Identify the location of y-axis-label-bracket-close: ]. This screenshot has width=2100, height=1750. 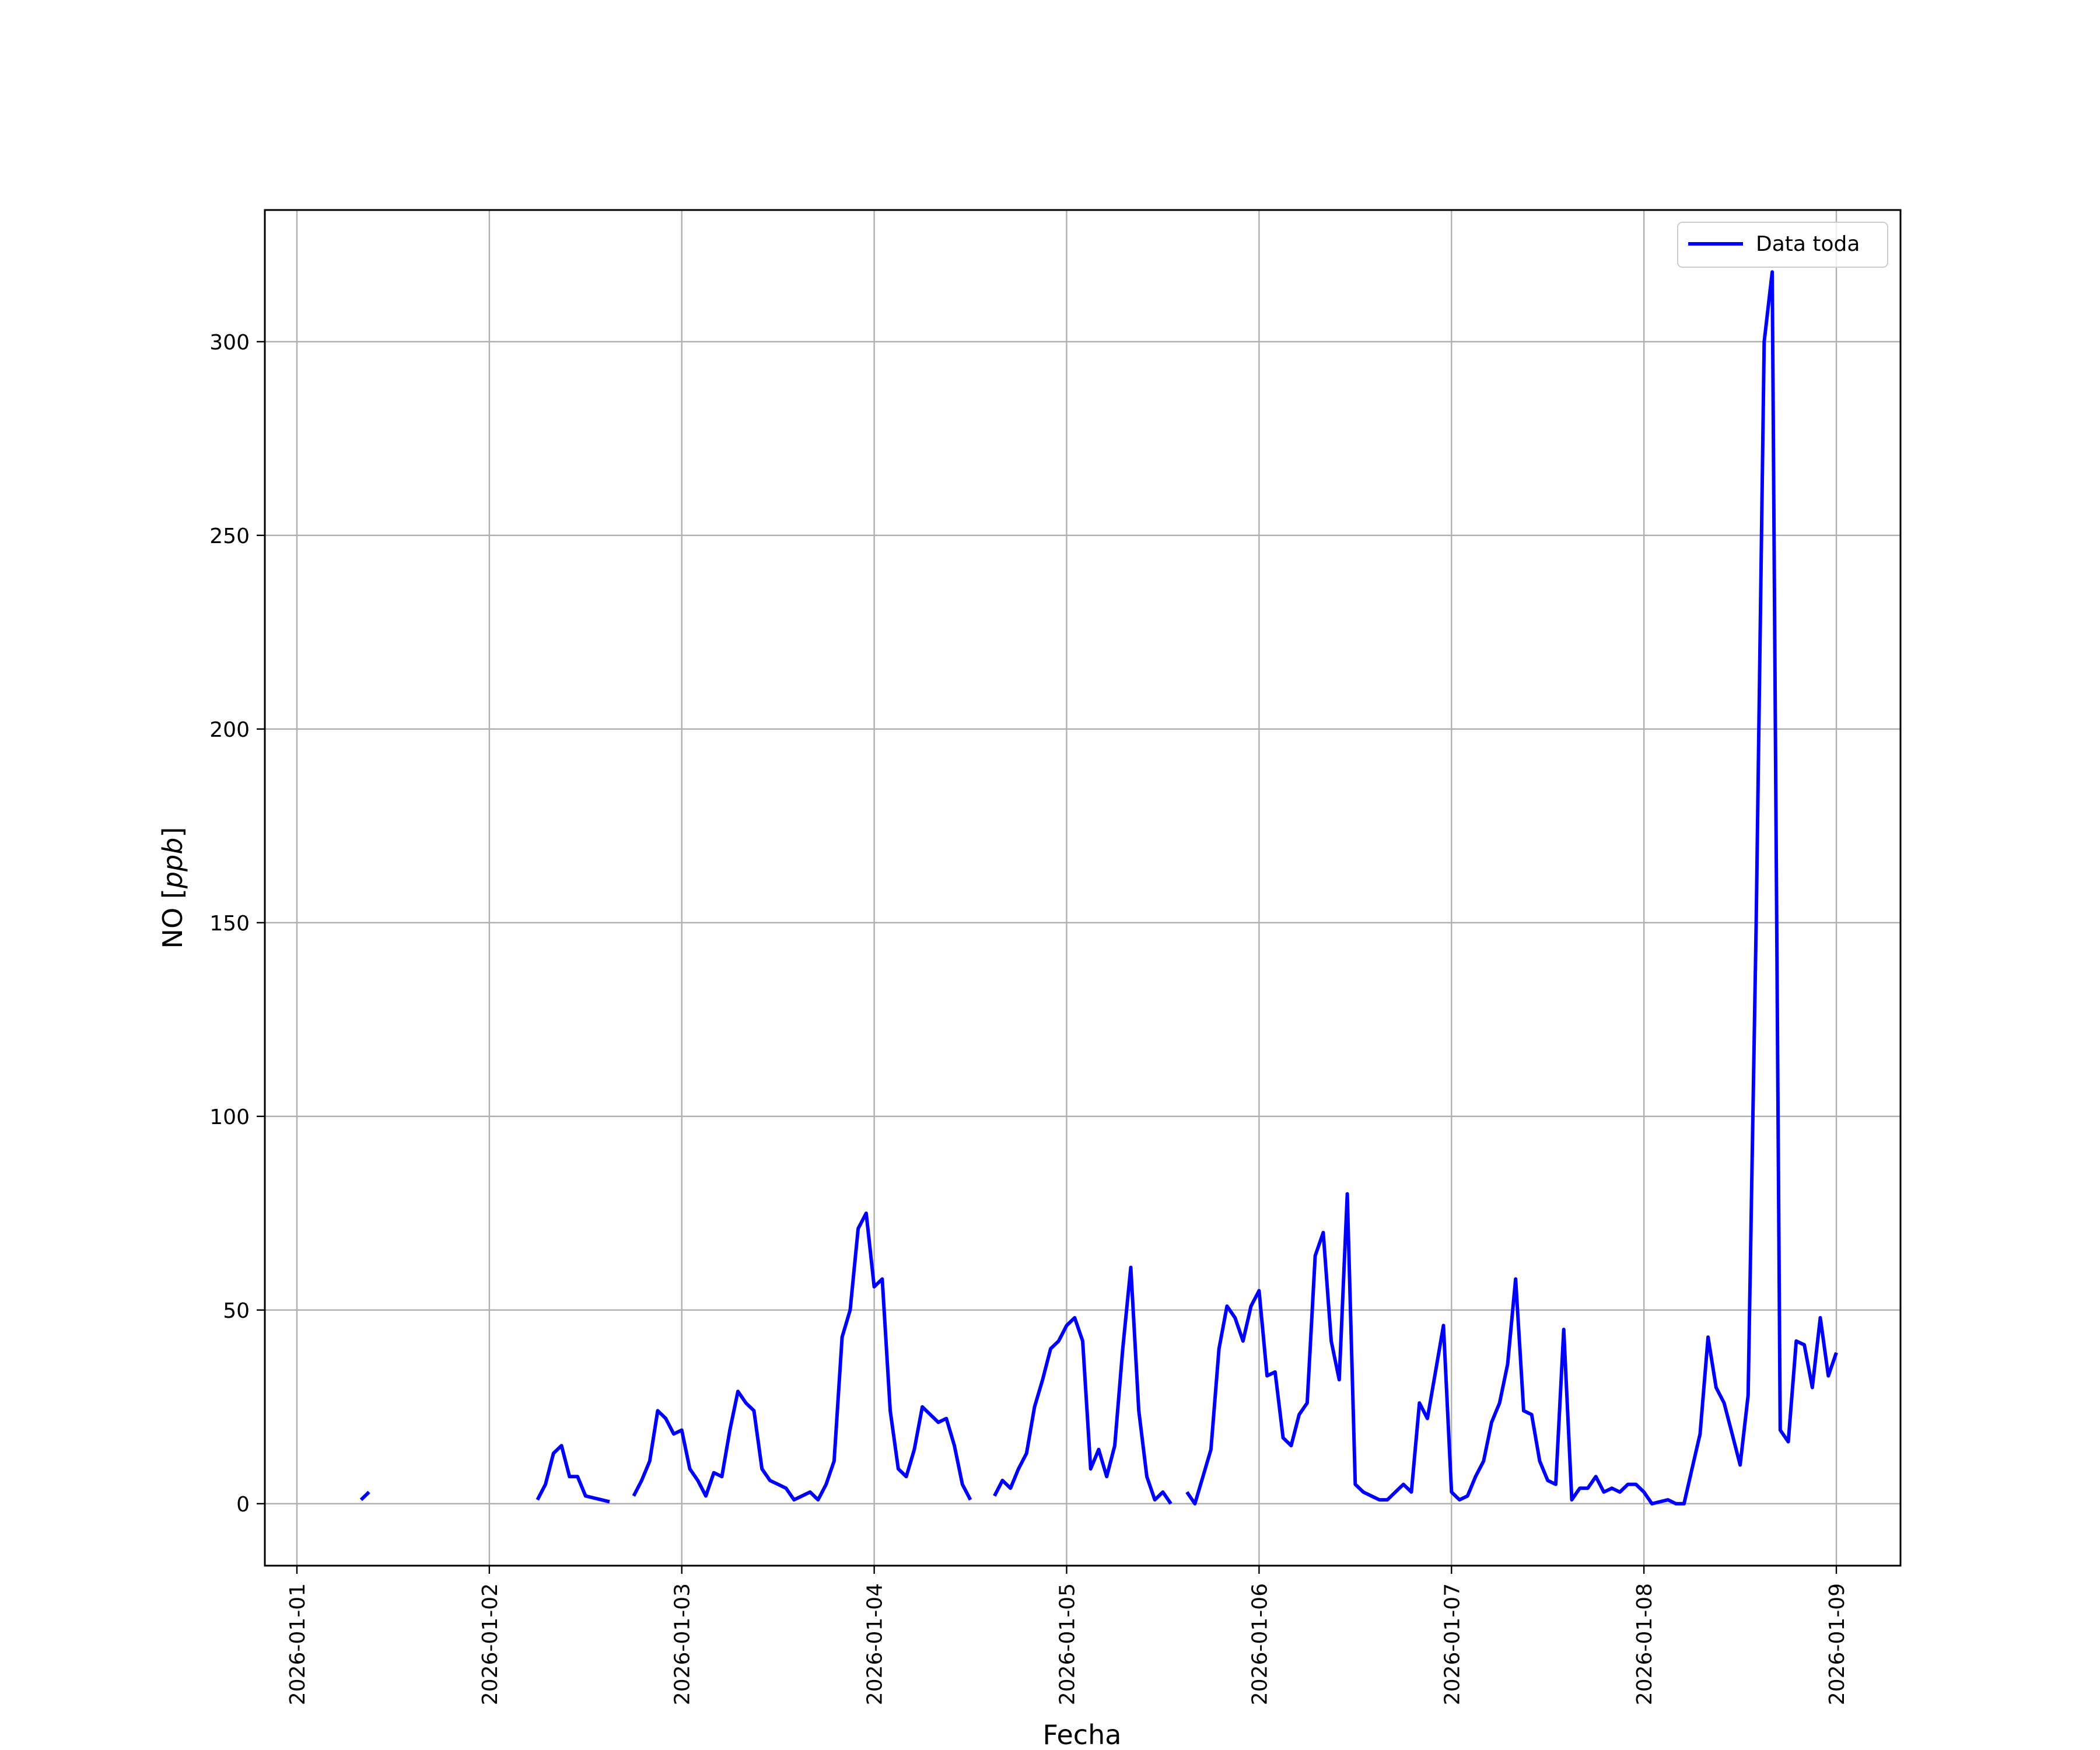
(173, 832).